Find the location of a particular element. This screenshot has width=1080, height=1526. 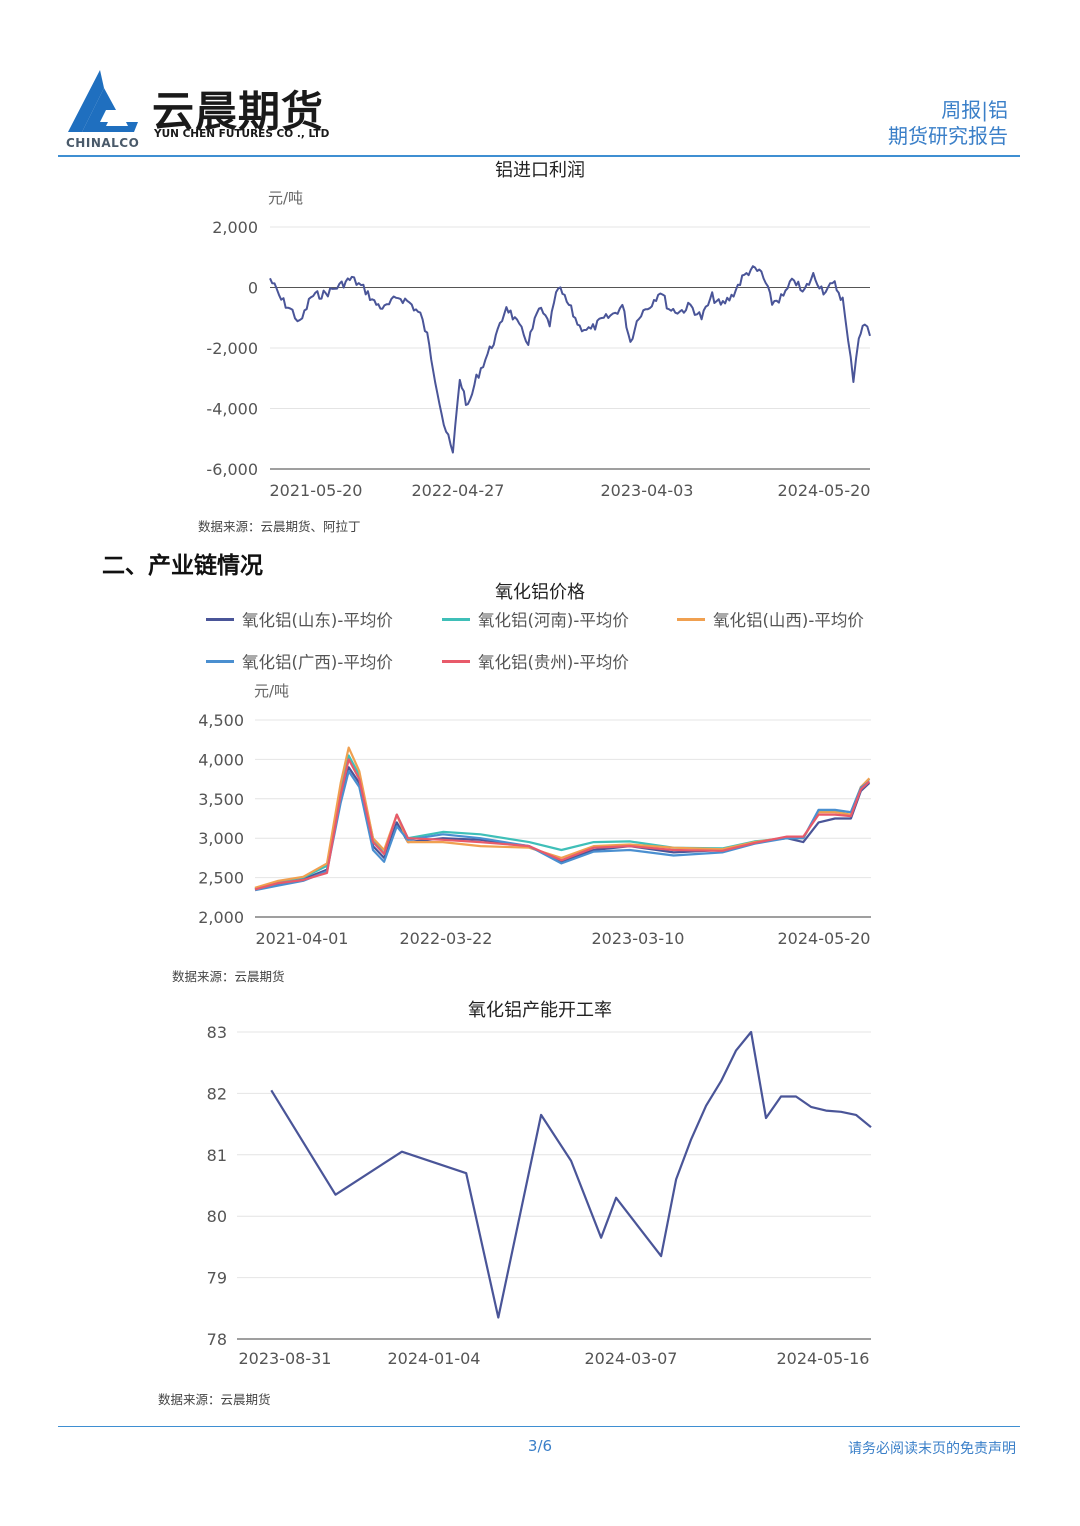

legend-item: 氧化铝(山东)-平均价 is located at coordinates (299, 619).